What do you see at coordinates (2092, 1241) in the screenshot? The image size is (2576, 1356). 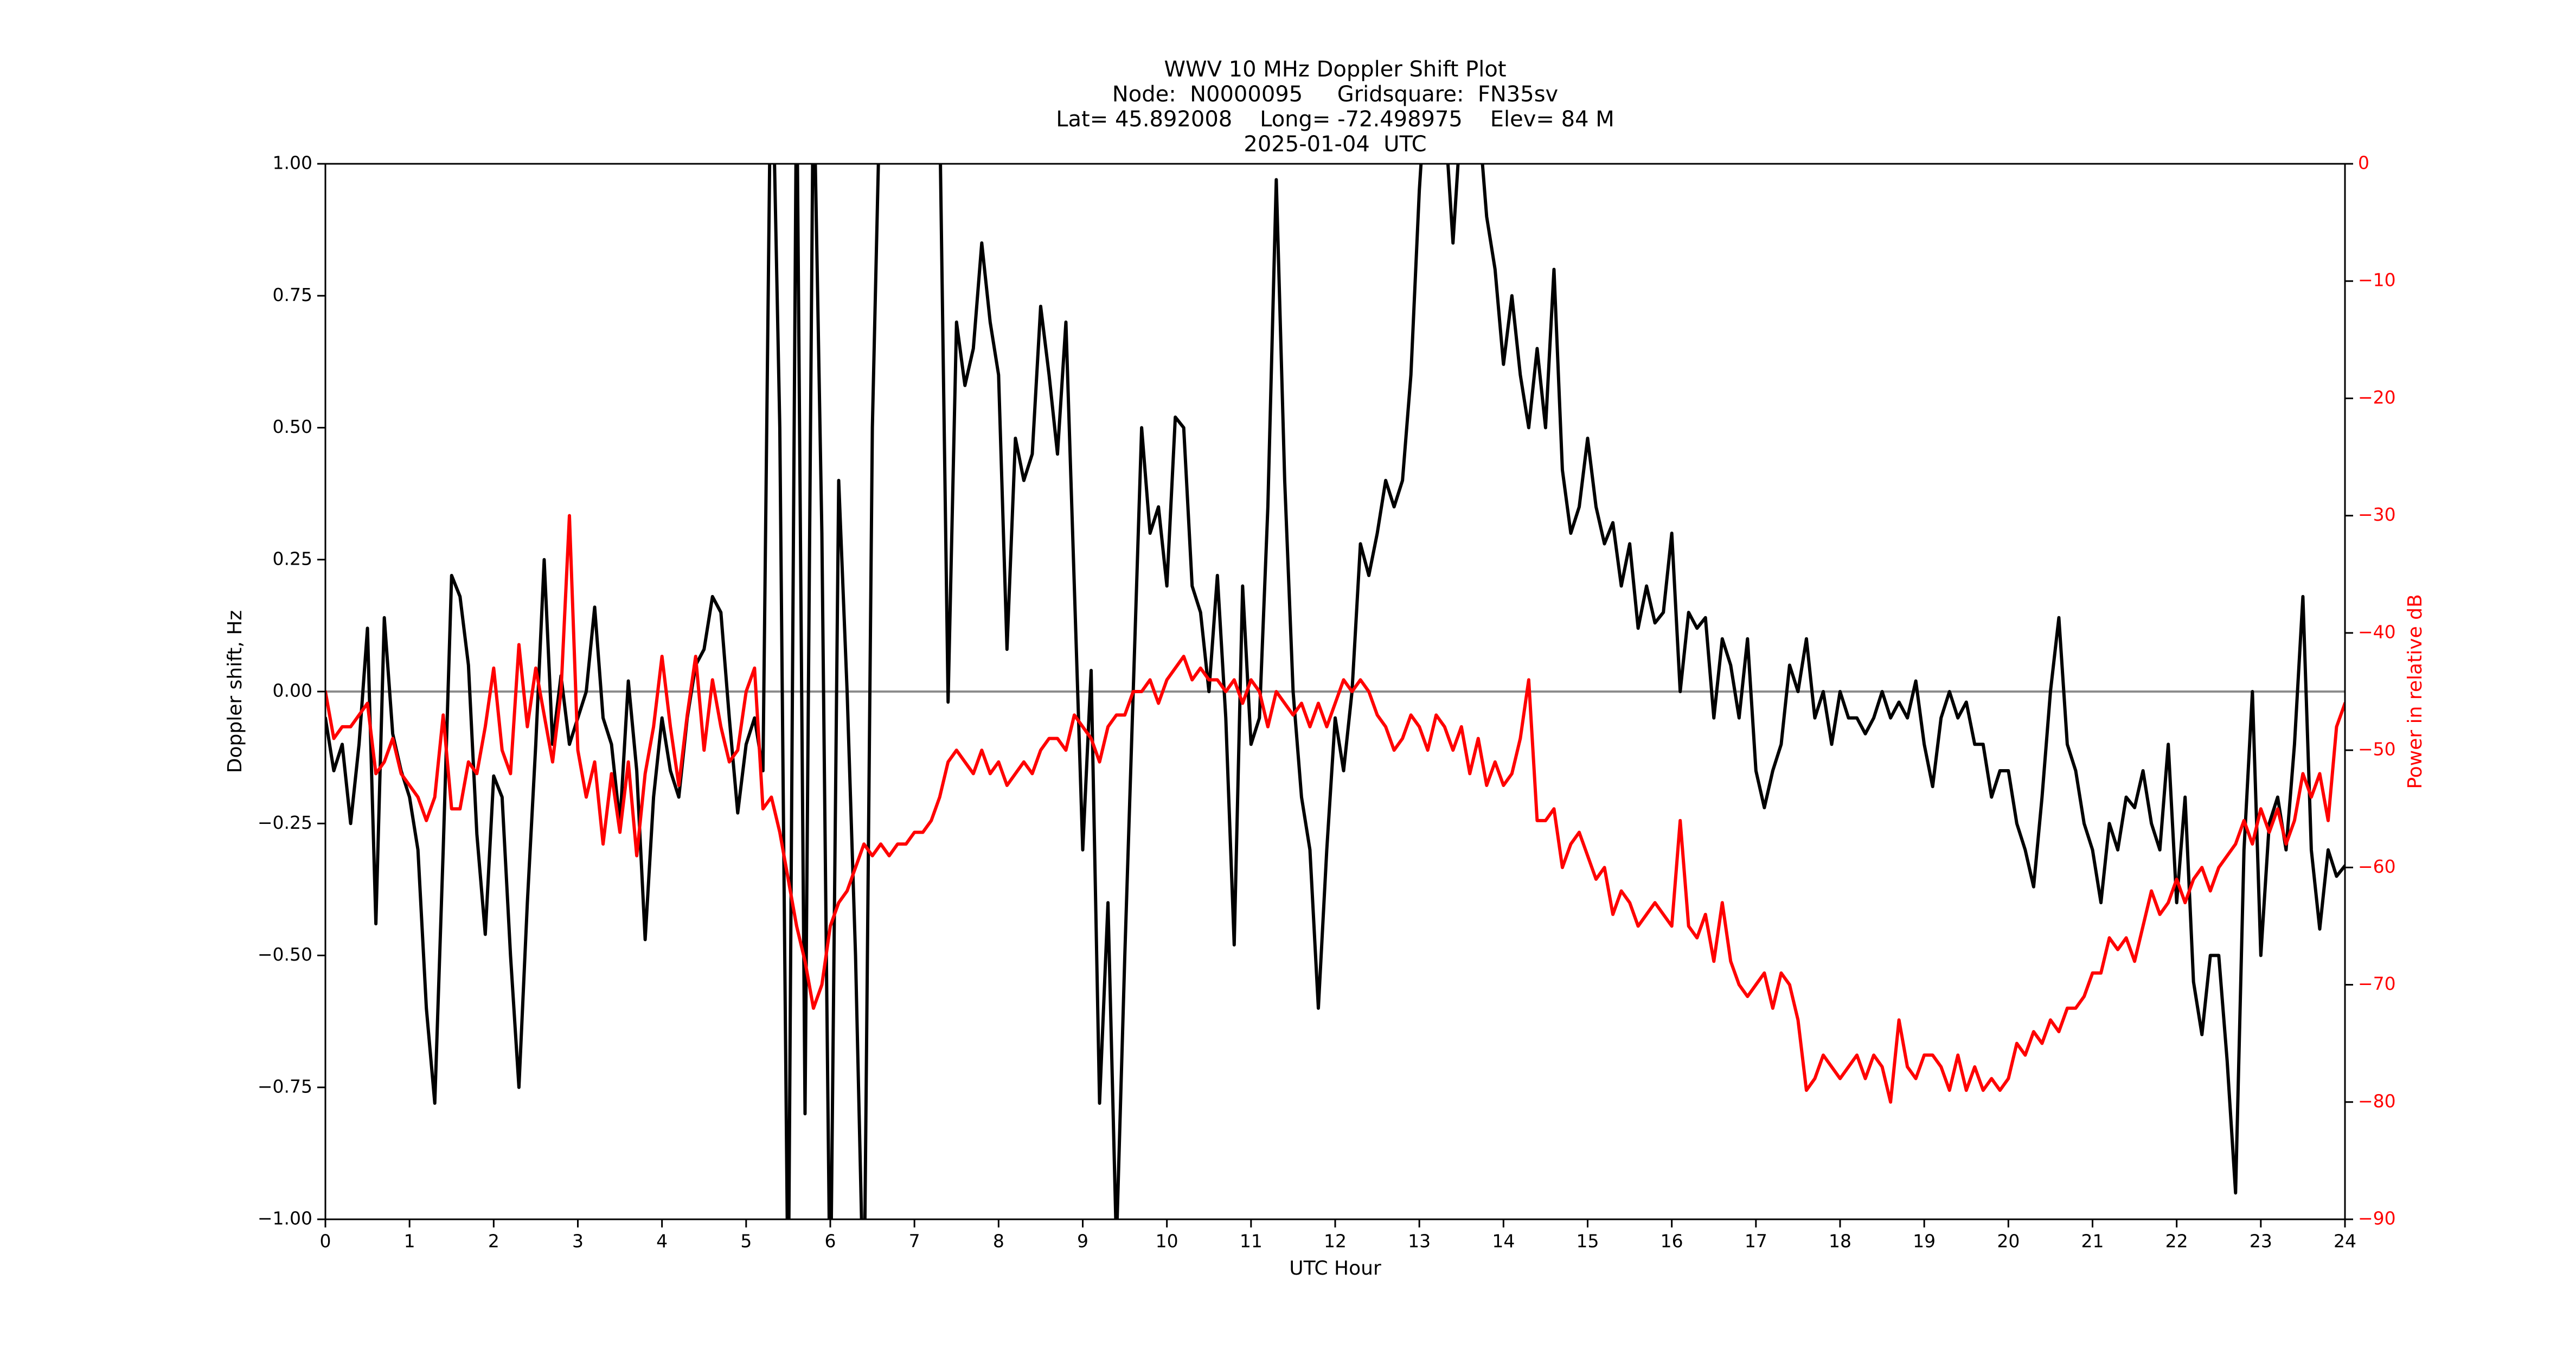 I see `x-tick-label: 21` at bounding box center [2092, 1241].